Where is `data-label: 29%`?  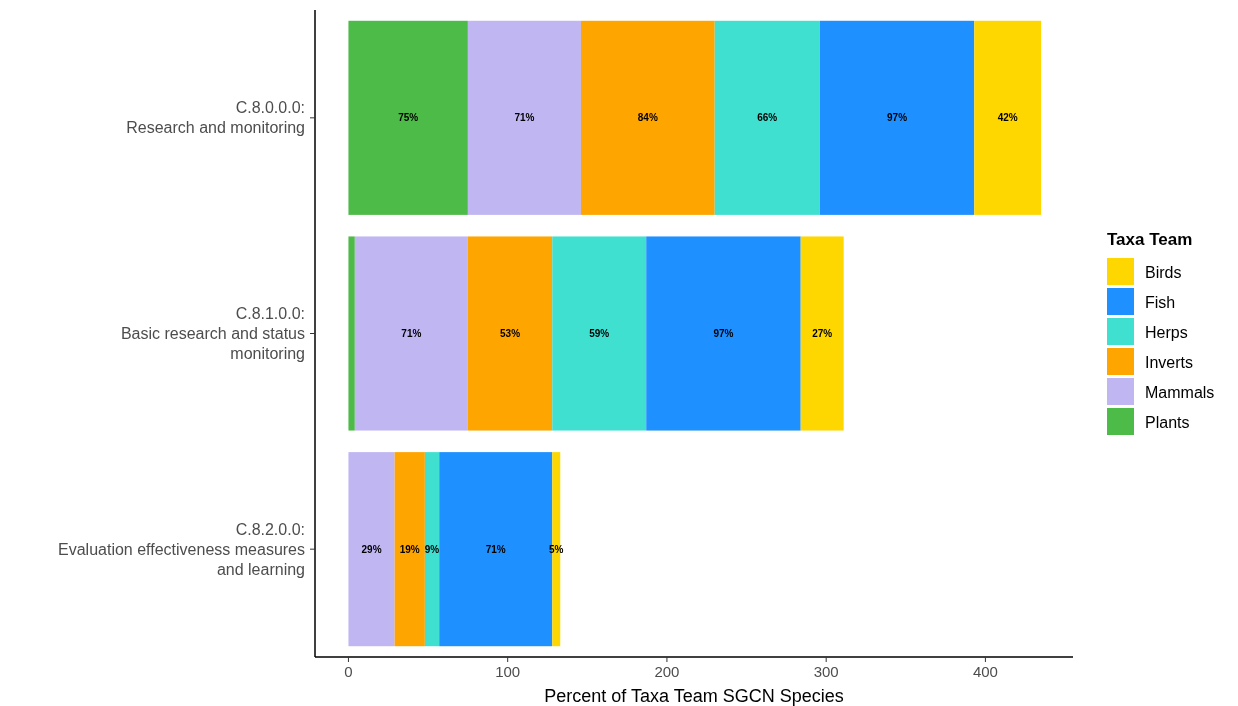
data-label: 29% is located at coordinates (371, 549).